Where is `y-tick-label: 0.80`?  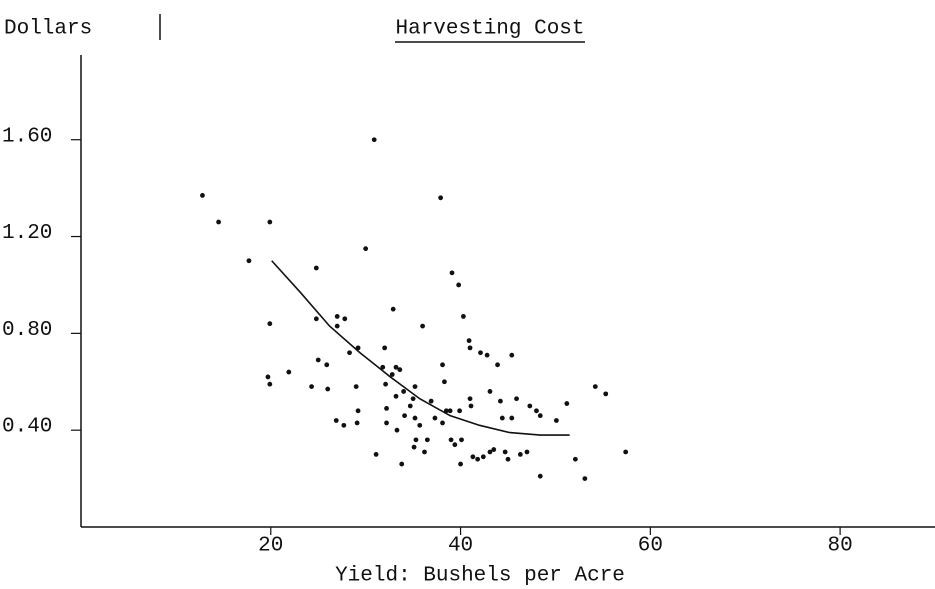 y-tick-label: 0.80 is located at coordinates (27, 330).